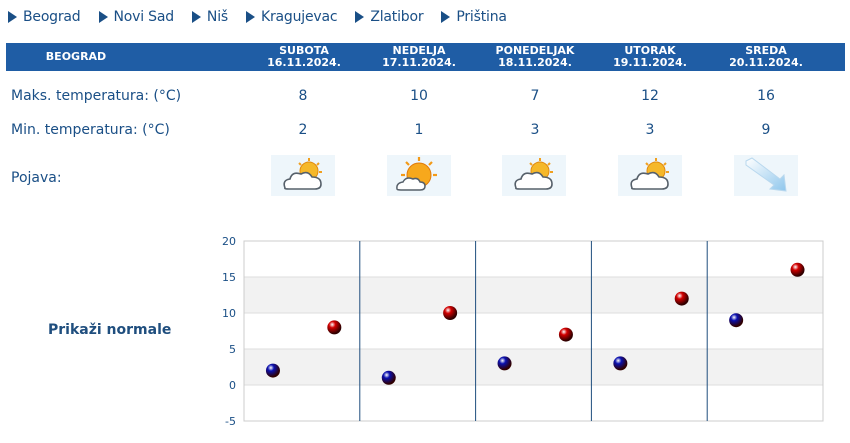  I want to click on city-label: Kragujevac, so click(299, 17).